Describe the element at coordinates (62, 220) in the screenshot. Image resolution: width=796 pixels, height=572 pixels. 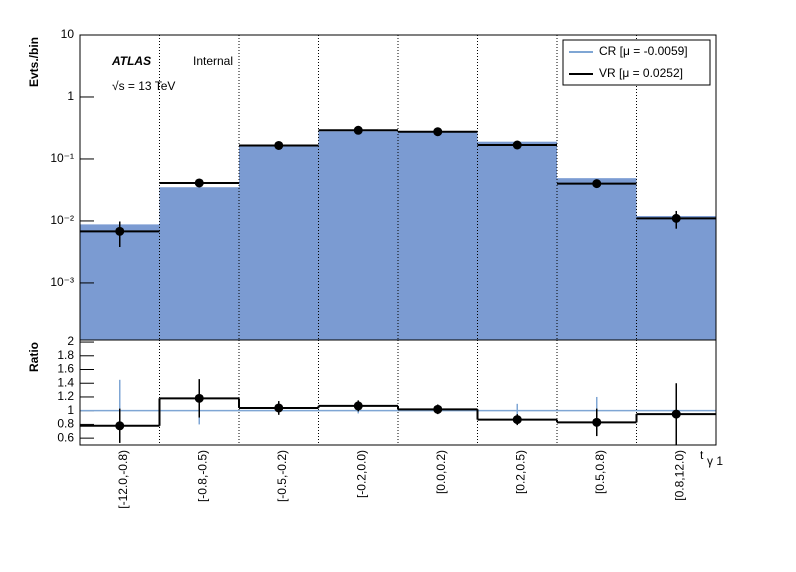
I see `y-tick-label: 10⁻²` at that location.